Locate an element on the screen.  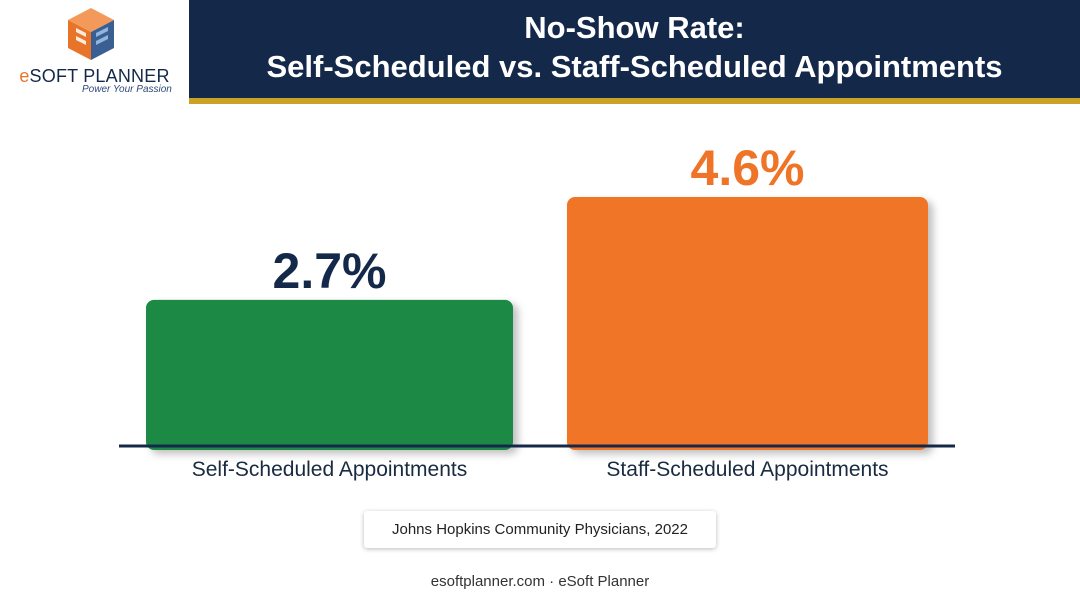
header-gold-rule is located at coordinates (634, 101).